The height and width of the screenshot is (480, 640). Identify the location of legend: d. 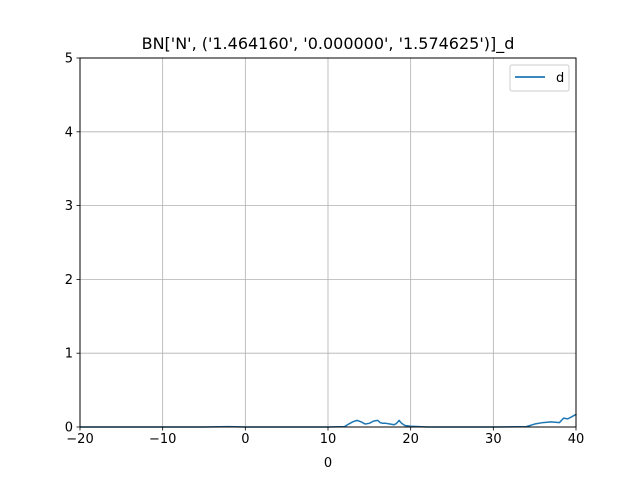
(539, 78).